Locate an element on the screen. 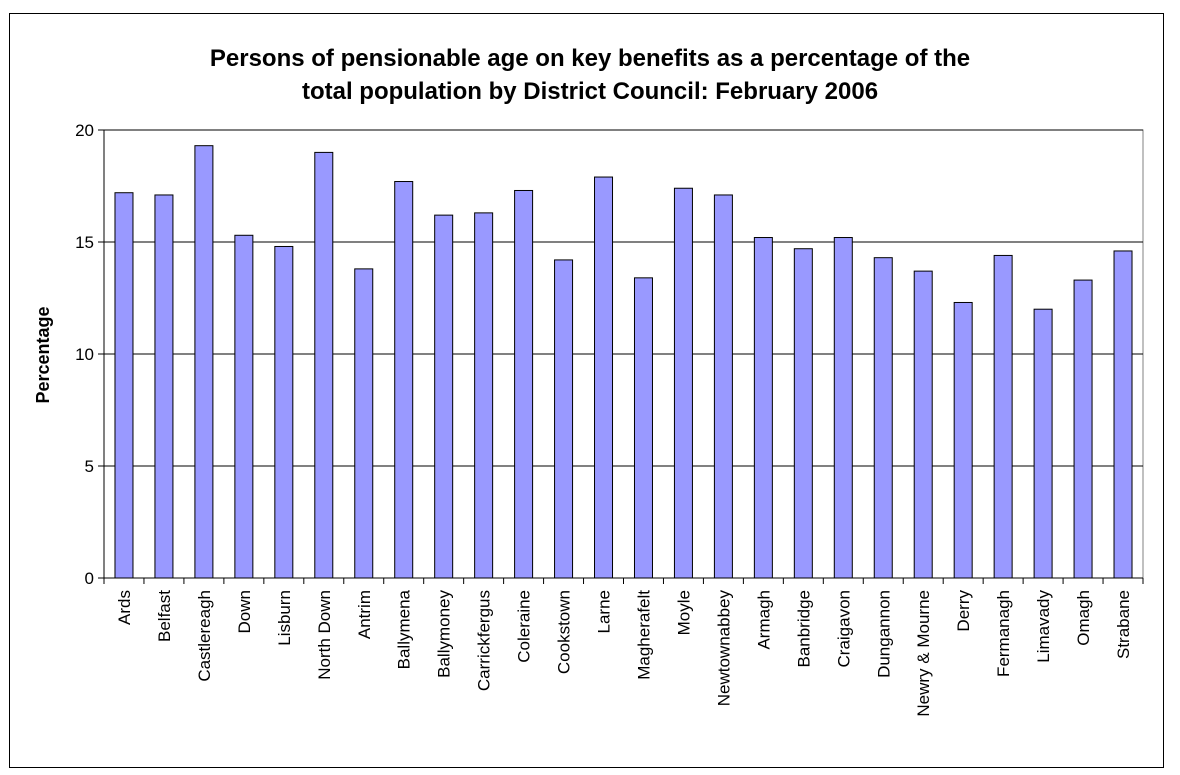  x-tick-label: Dungannon is located at coordinates (883, 634).